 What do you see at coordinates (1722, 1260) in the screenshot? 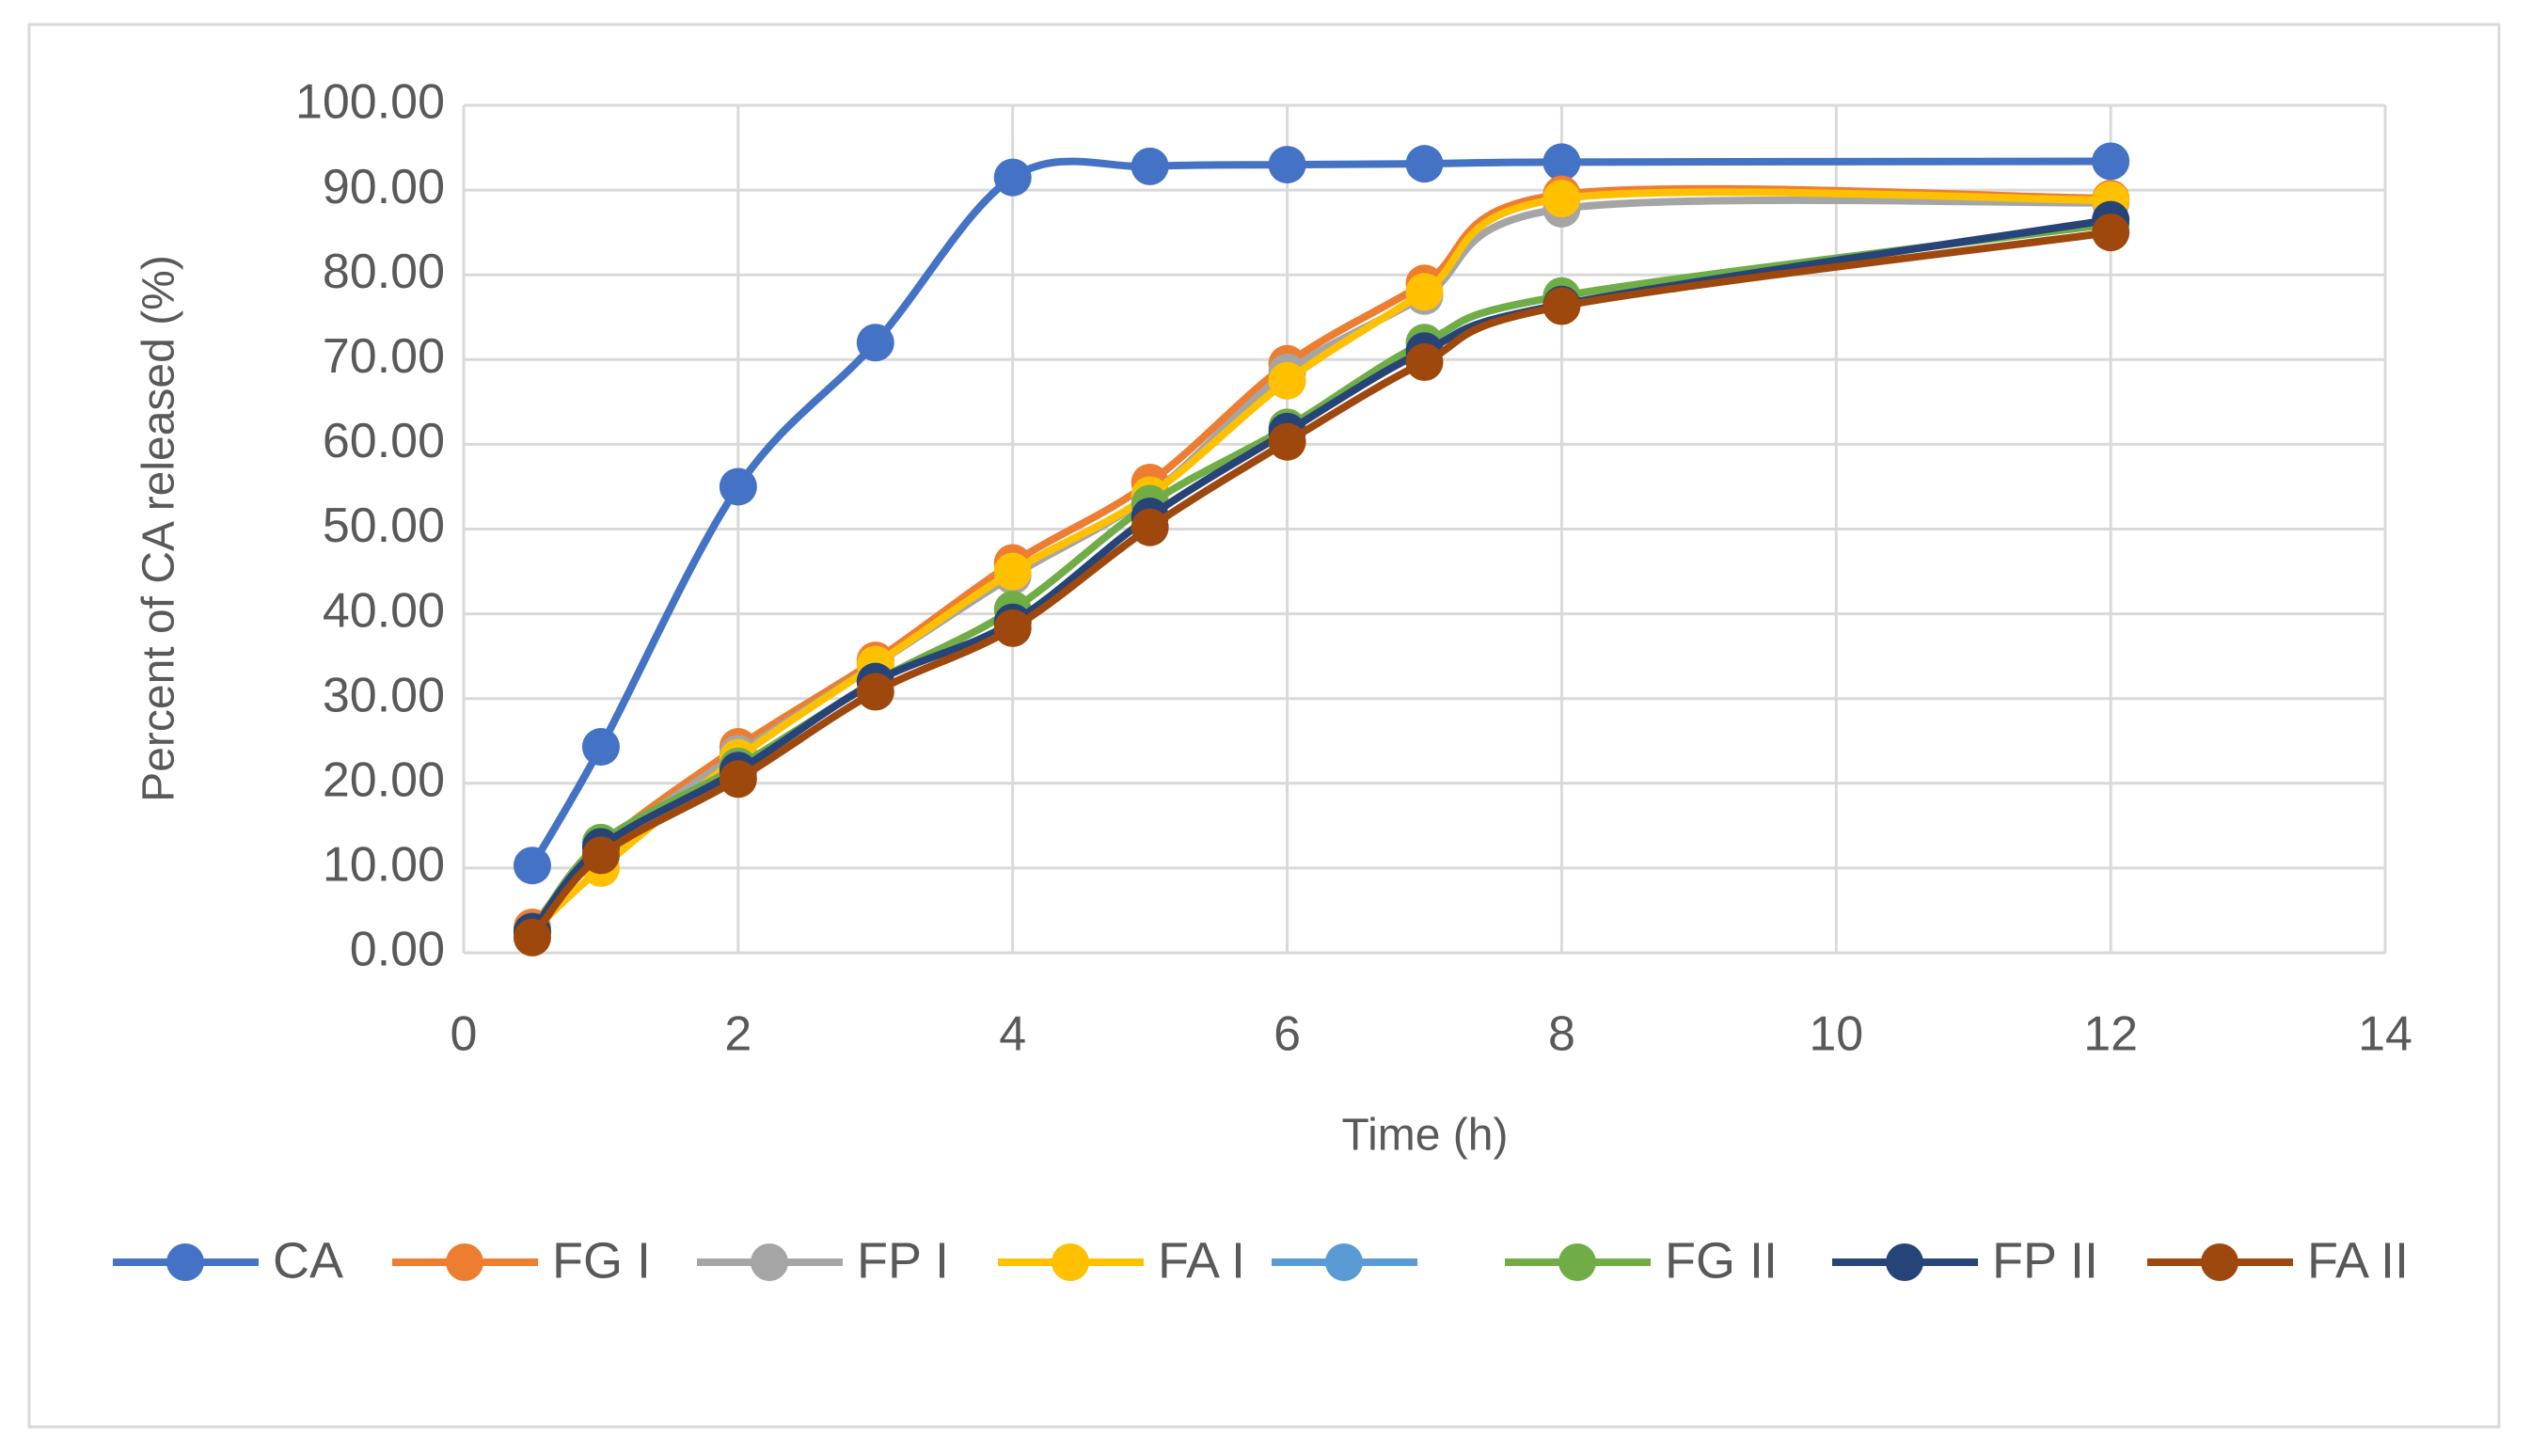
I see `legend-label: FG II` at bounding box center [1722, 1260].